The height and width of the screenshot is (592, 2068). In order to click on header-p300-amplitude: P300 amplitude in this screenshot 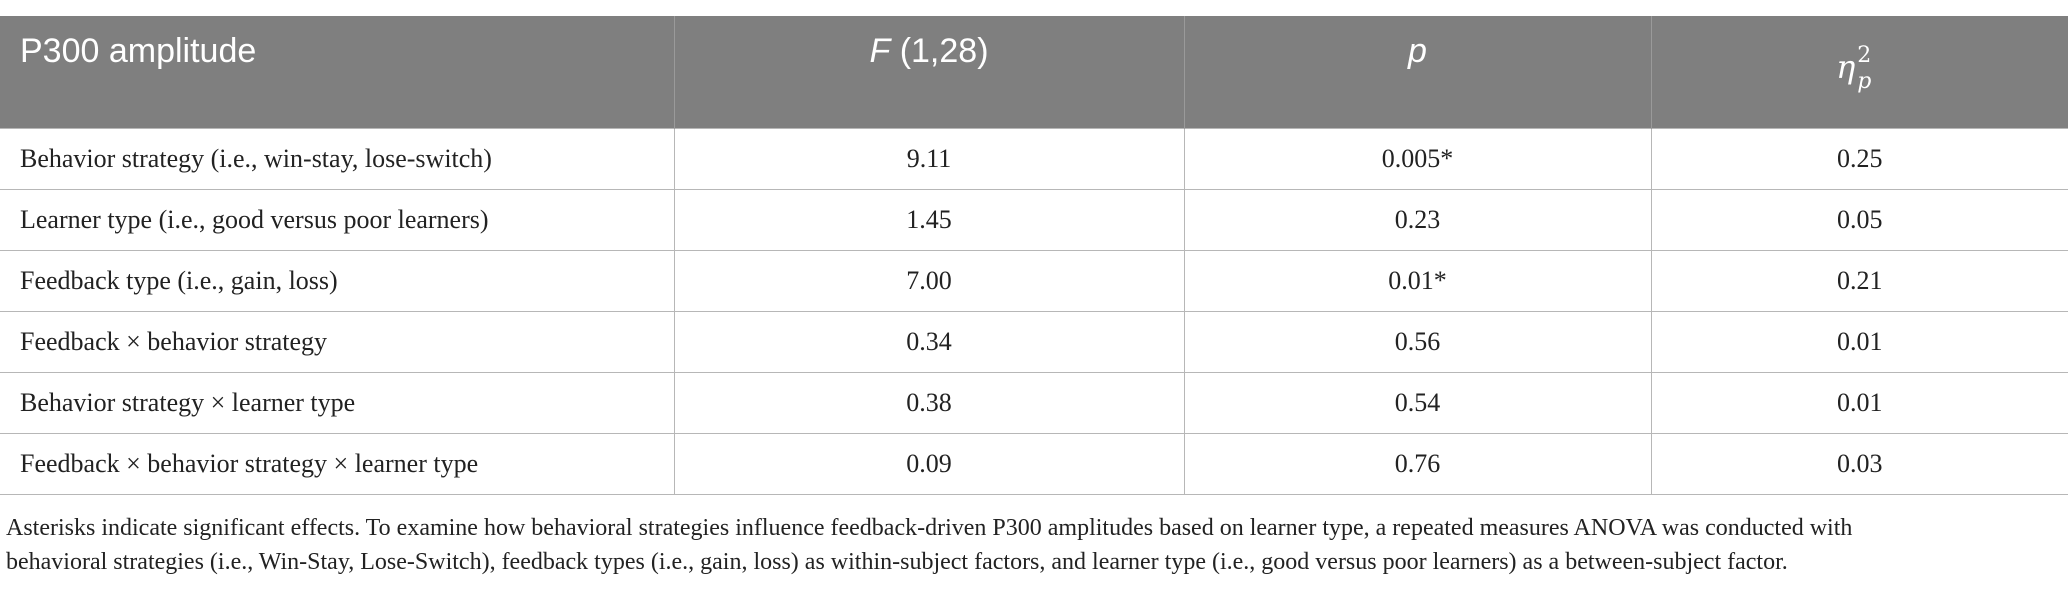, I will do `click(337, 72)`.